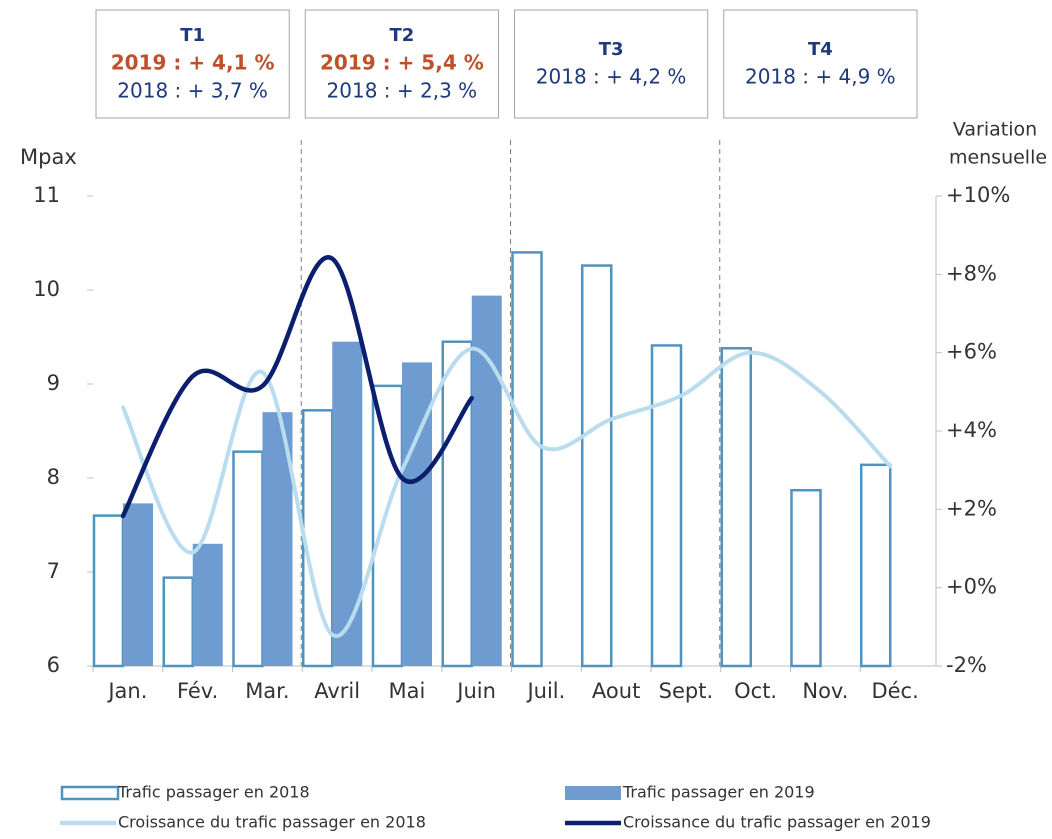  What do you see at coordinates (966, 665) in the screenshot?
I see `y2-tick-label: -2%` at bounding box center [966, 665].